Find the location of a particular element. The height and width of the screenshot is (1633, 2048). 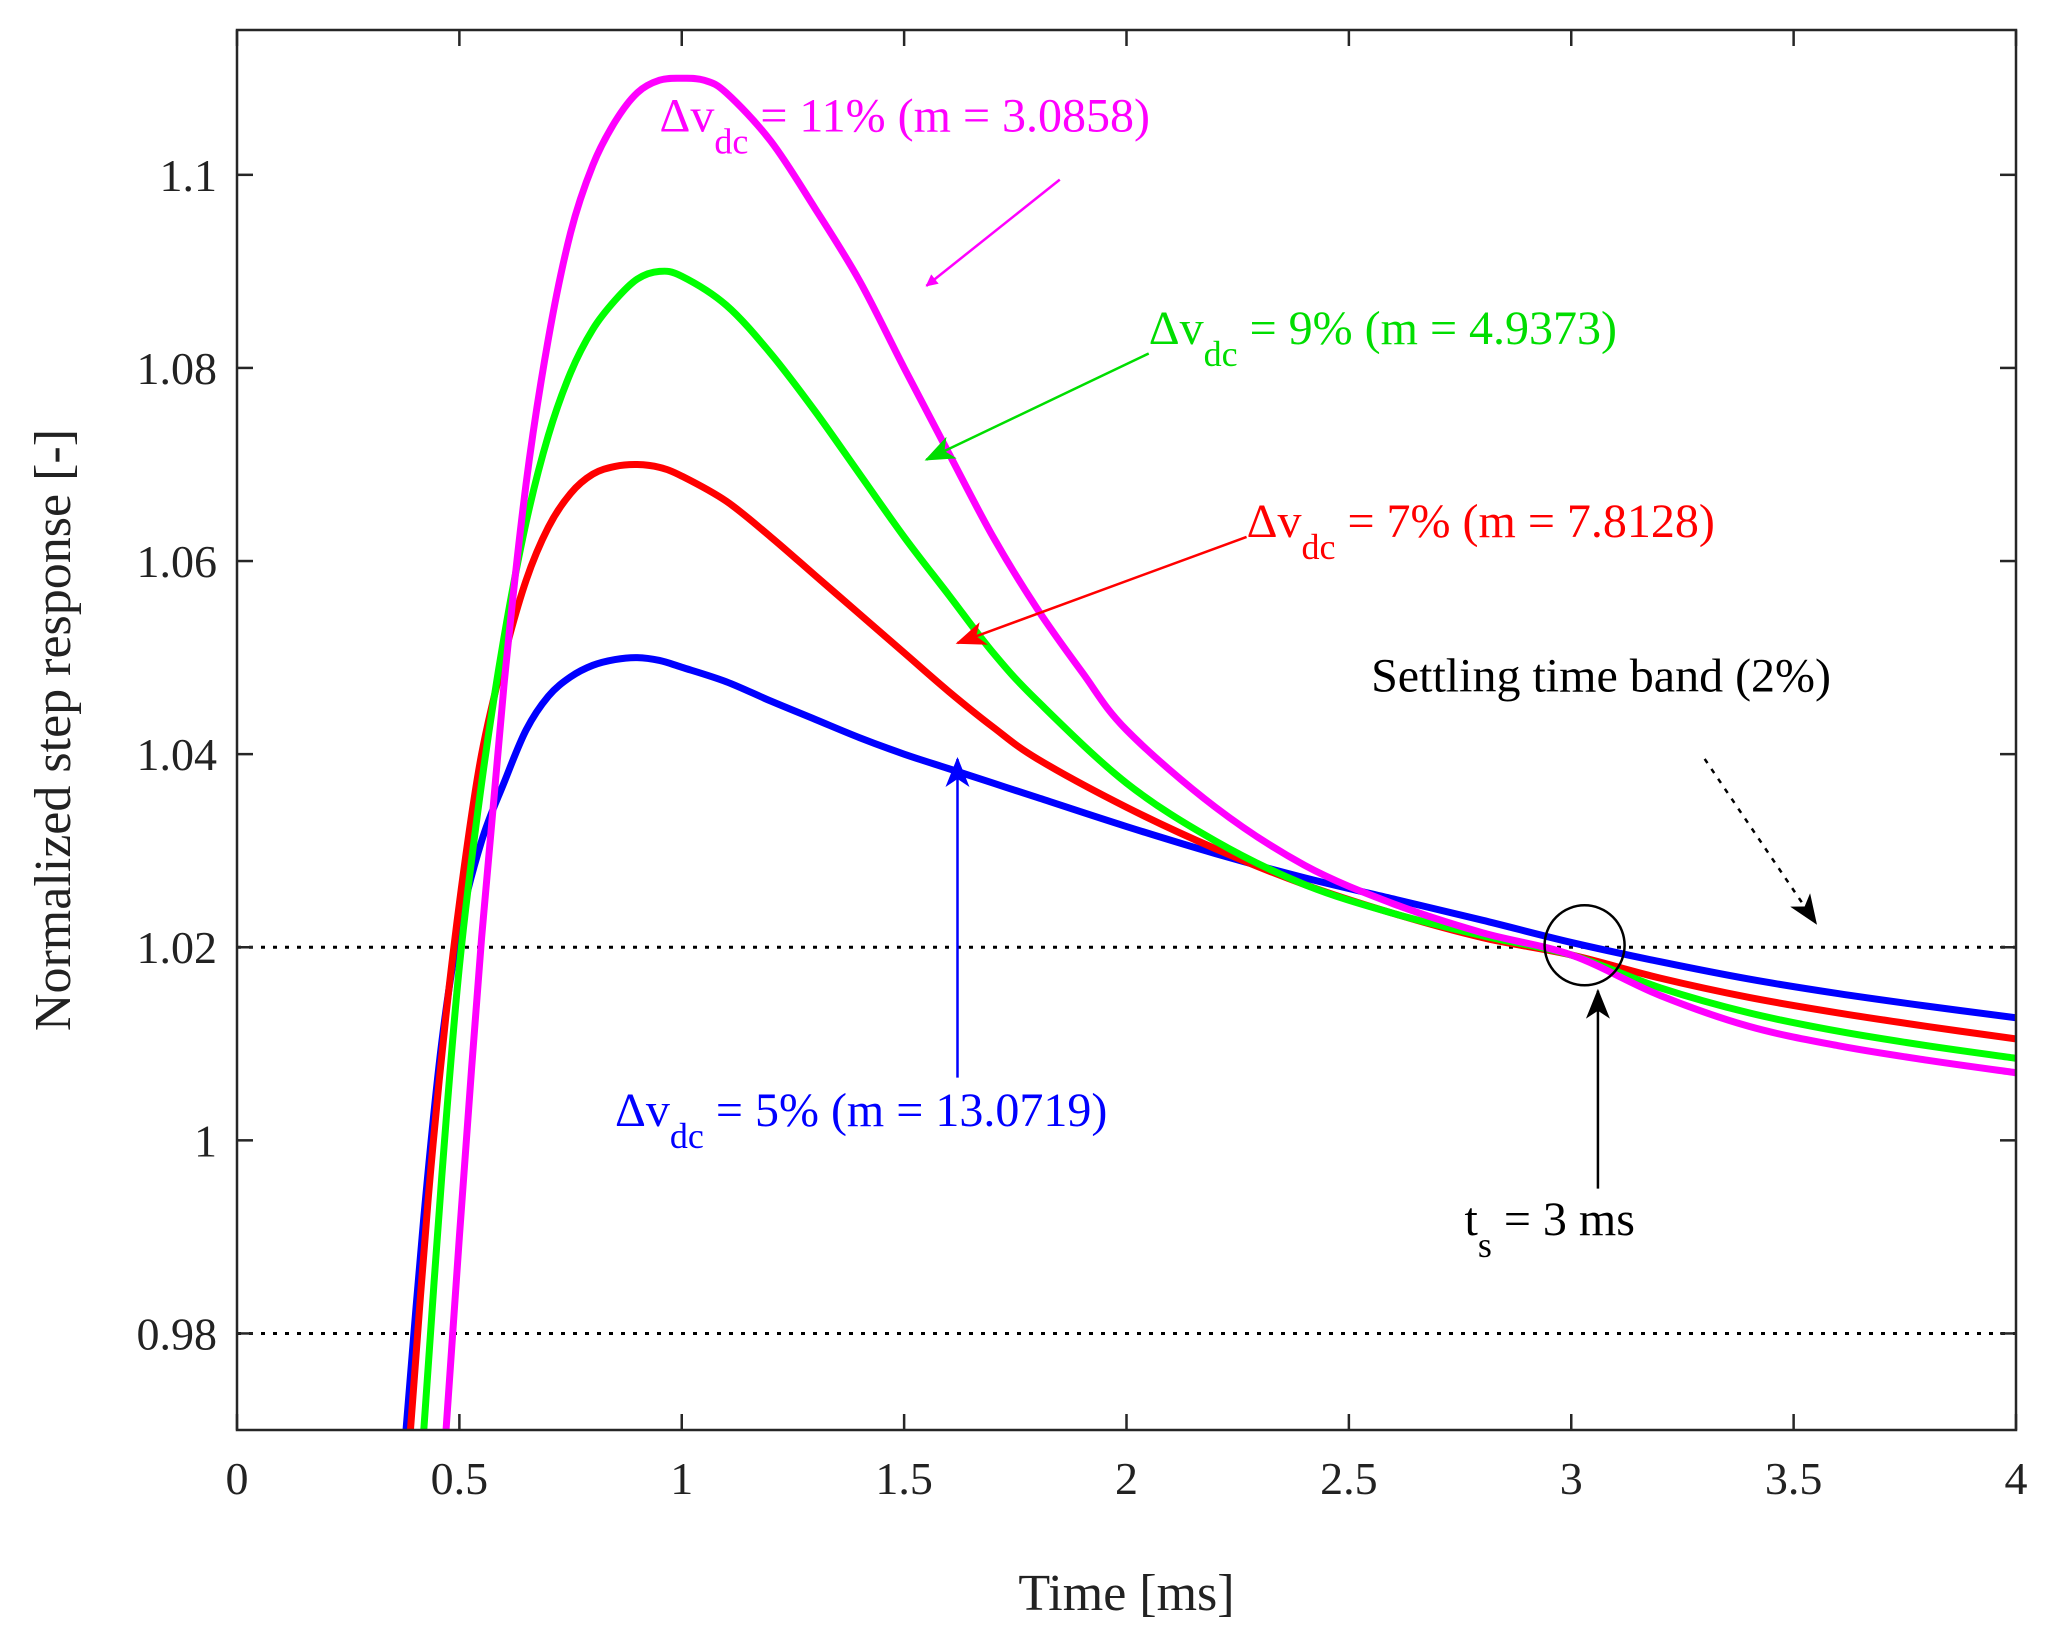

annotation-rest-green: = 9% (m = 4.9373) is located at coordinates (1427, 328).